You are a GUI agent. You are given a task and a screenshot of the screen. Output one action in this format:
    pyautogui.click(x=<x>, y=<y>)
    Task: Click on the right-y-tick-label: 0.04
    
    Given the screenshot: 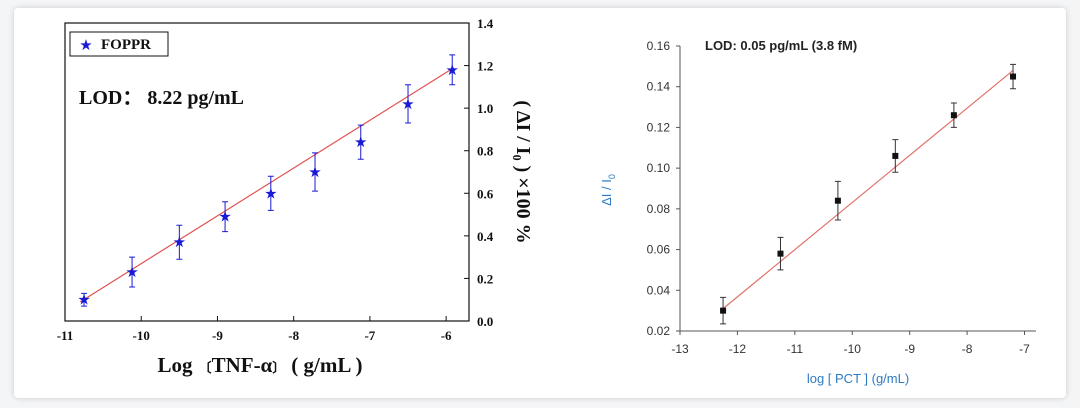 What is the action you would take?
    pyautogui.click(x=659, y=290)
    